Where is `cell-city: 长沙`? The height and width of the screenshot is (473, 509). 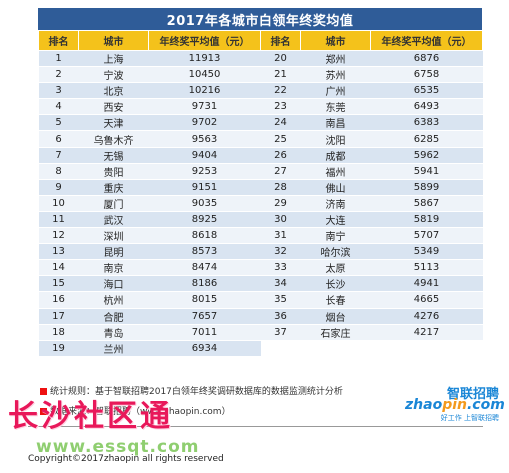
cell-city: 长沙 is located at coordinates (335, 284).